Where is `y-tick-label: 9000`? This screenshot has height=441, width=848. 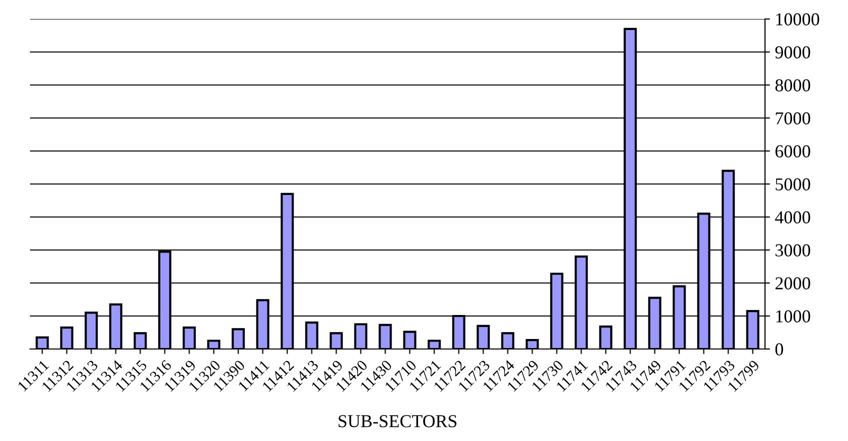
y-tick-label: 9000 is located at coordinates (792, 52).